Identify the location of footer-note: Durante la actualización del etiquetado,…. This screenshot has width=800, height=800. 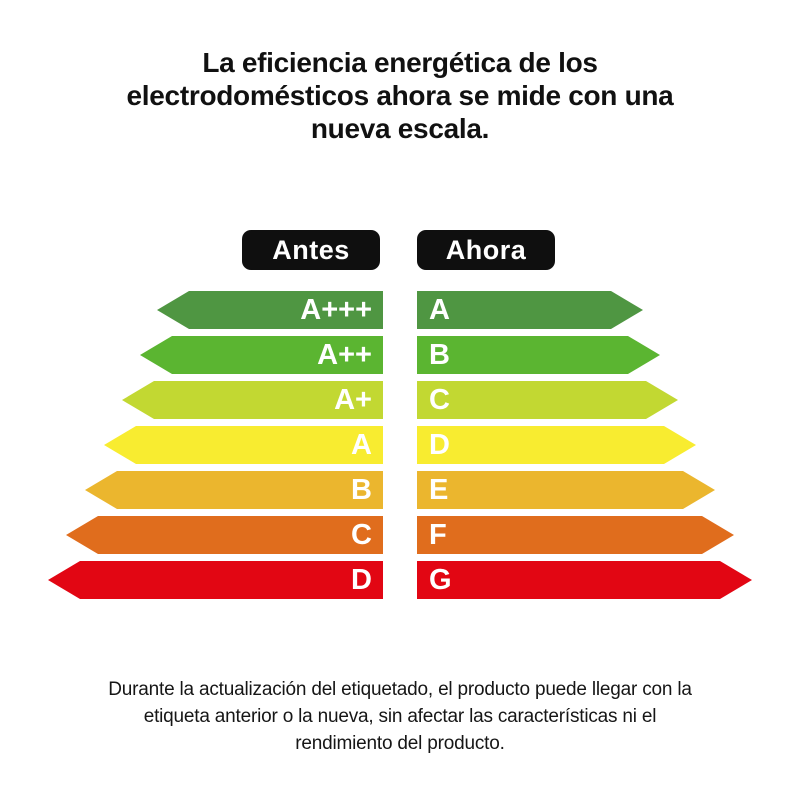
(400, 716).